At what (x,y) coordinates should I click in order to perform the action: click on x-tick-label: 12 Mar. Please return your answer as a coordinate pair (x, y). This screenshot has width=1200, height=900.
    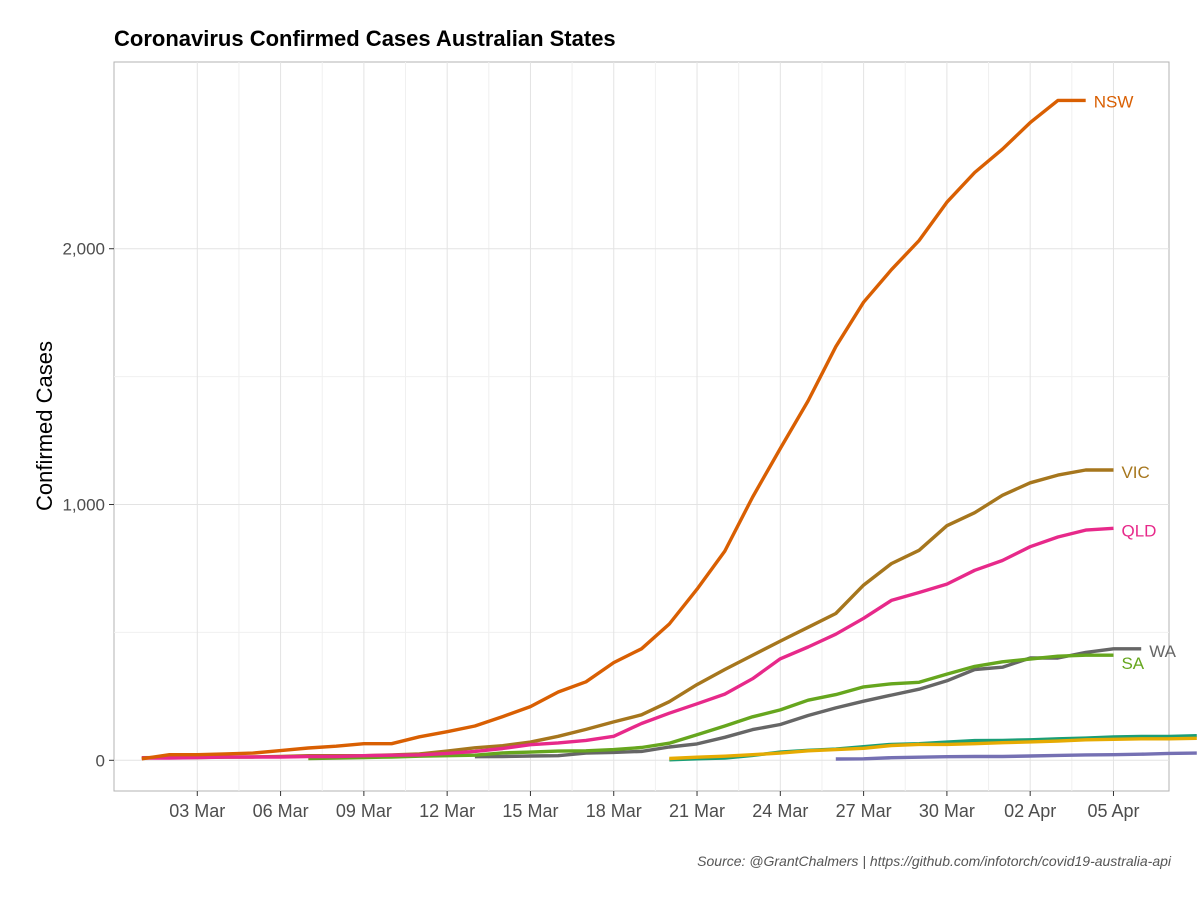
    Looking at the image, I should click on (447, 811).